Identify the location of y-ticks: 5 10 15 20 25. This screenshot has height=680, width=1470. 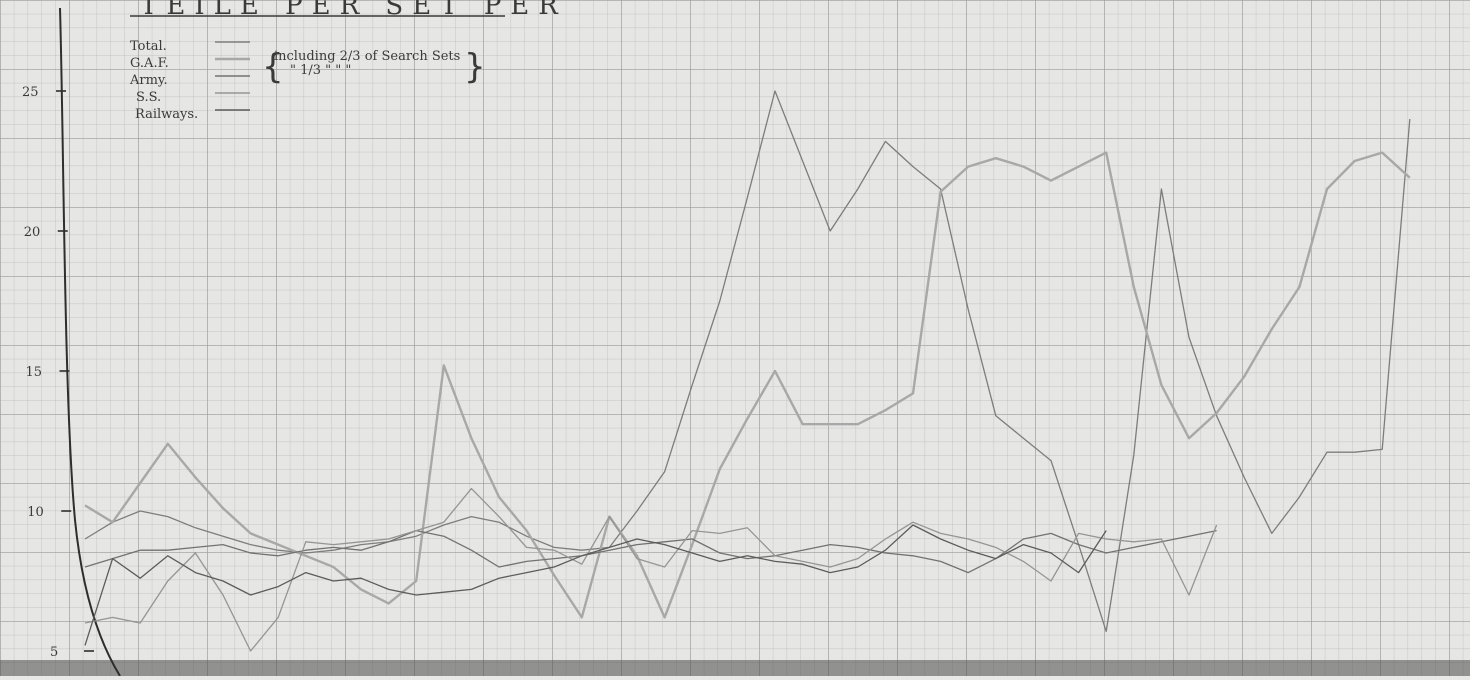
(58, 372).